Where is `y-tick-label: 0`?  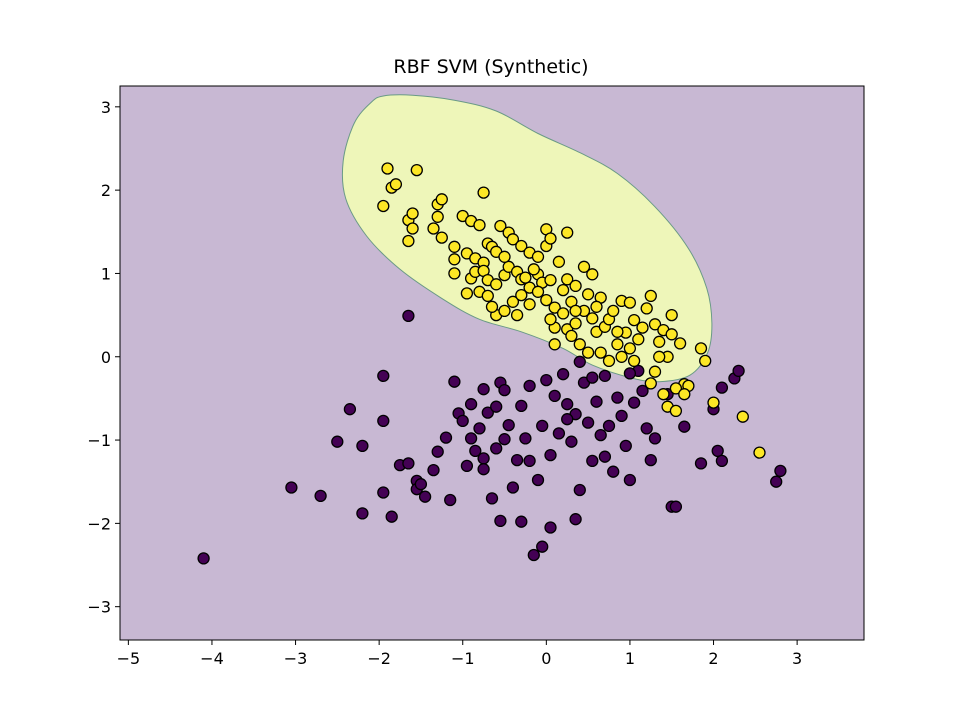
y-tick-label: 0 is located at coordinates (106, 357).